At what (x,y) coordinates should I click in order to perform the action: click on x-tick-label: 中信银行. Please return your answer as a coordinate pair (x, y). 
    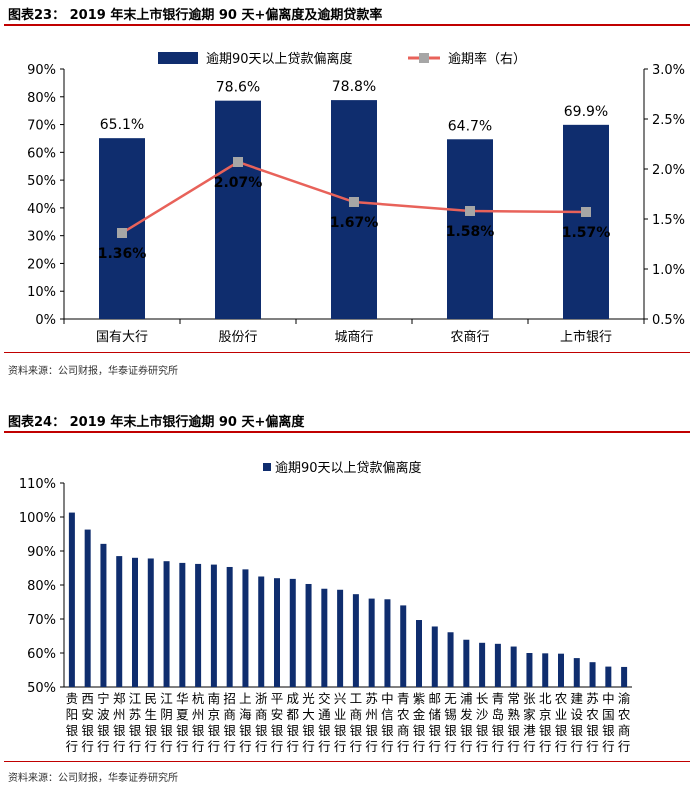
    Looking at the image, I should click on (387, 722).